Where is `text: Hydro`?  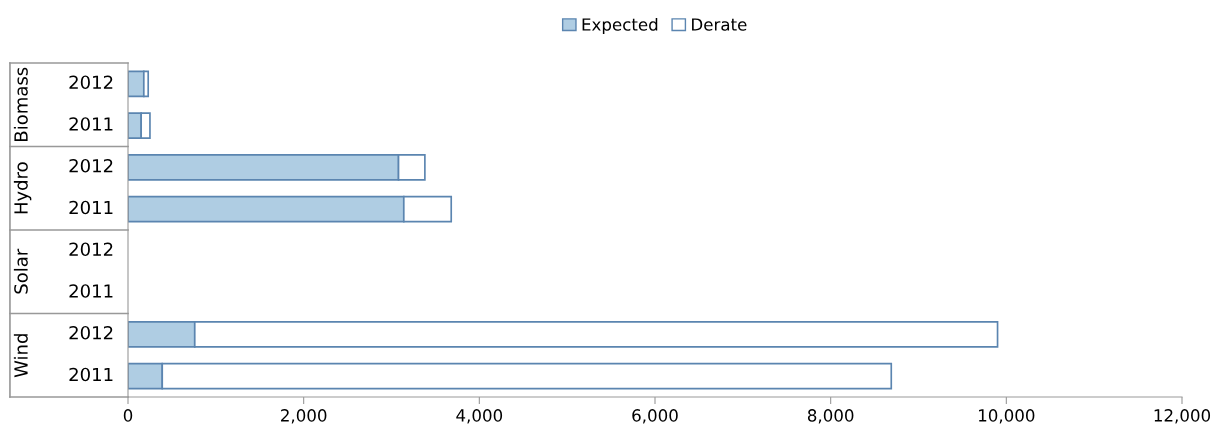 text: Hydro is located at coordinates (22, 188).